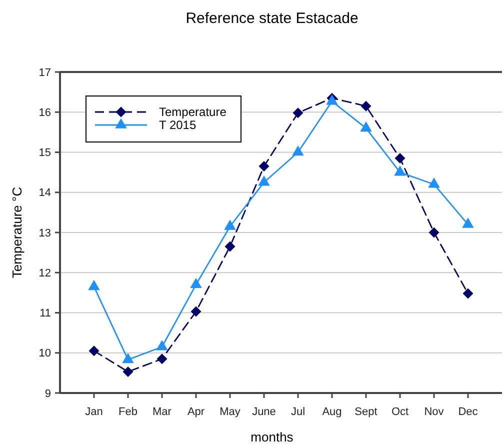 The image size is (504, 448). What do you see at coordinates (44, 193) in the screenshot?
I see `y-tick-label: 14` at bounding box center [44, 193].